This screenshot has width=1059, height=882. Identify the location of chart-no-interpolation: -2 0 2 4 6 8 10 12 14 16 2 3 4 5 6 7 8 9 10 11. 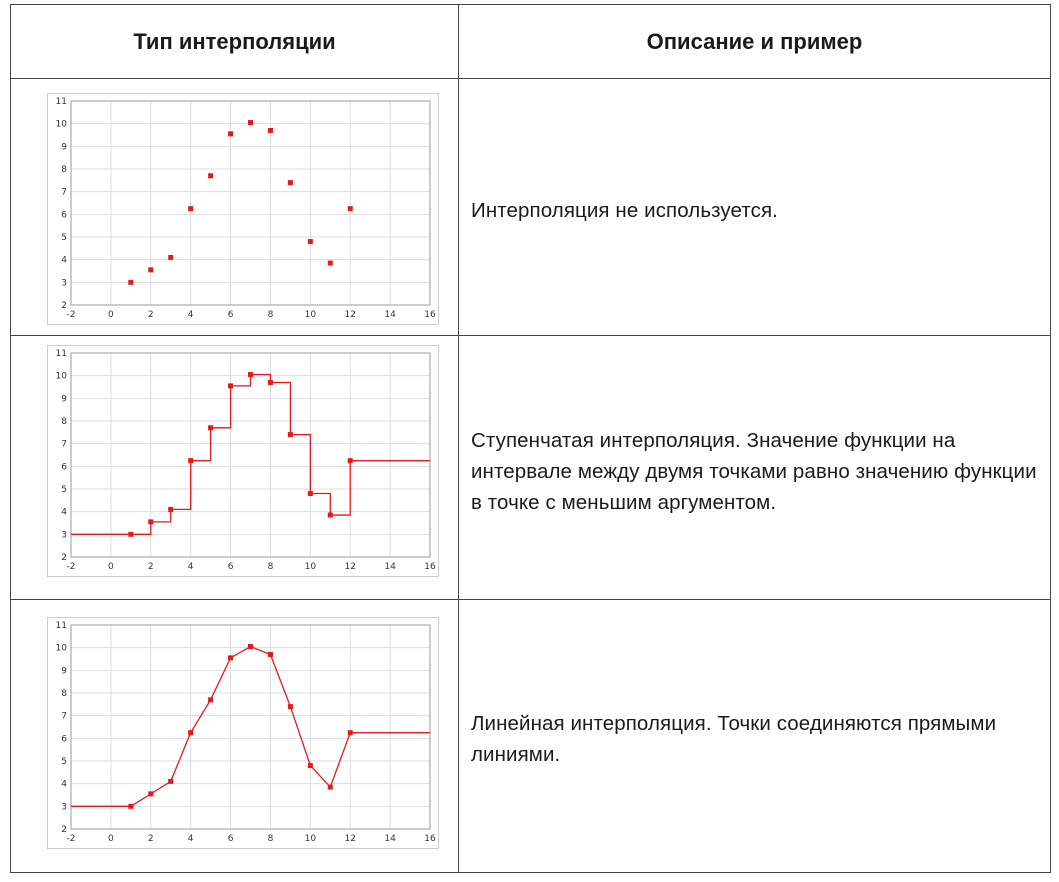
(243, 209).